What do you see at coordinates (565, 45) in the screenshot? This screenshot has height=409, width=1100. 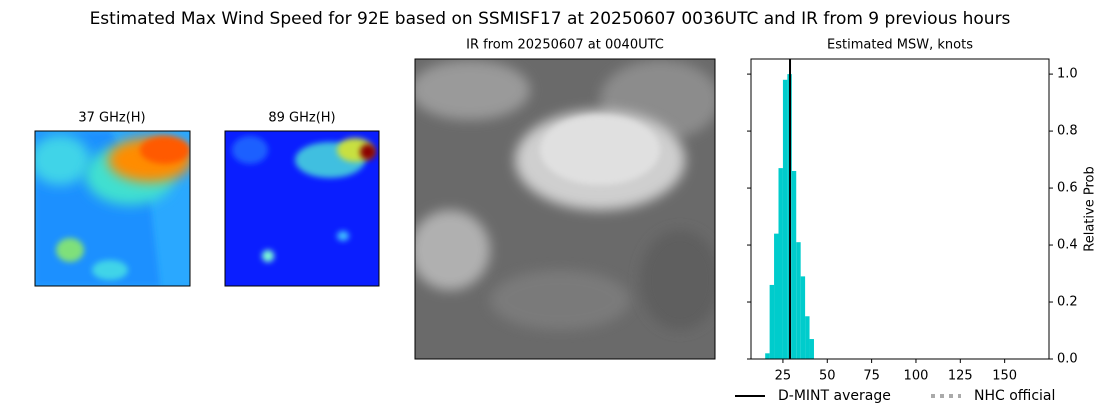 I see `panel-title: IR from 20250607 at 0040UTC` at bounding box center [565, 45].